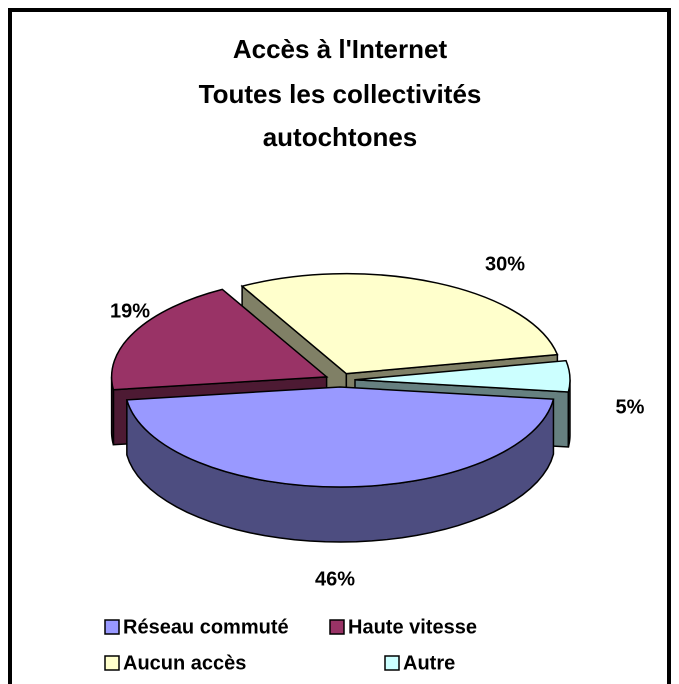  I want to click on chart-title: autochtones, so click(340, 137).